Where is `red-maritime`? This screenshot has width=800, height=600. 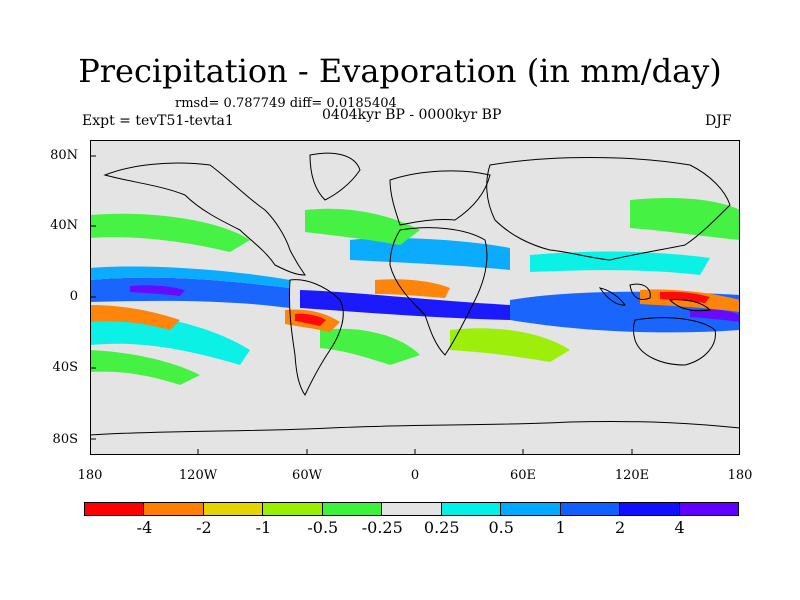
red-maritime is located at coordinates (685, 297).